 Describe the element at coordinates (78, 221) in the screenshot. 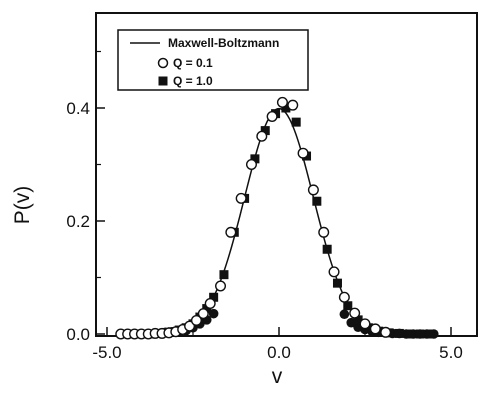

I see `y-tick-label: 0.2` at that location.